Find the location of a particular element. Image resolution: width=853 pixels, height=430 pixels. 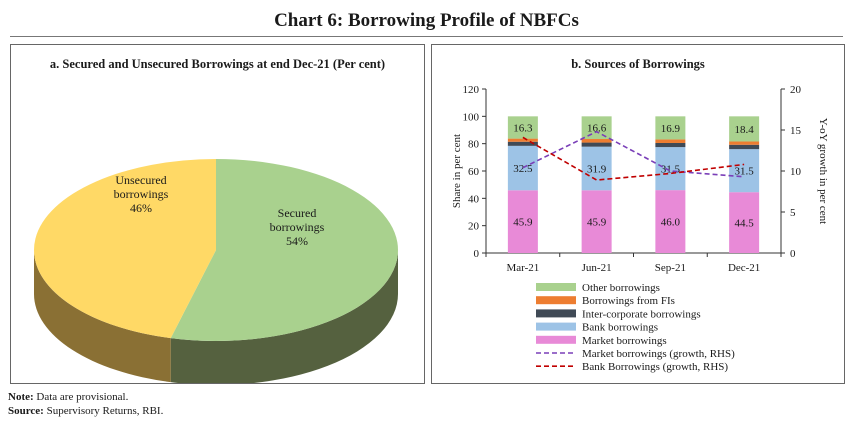

bar-data-label: 18.4 is located at coordinates (745, 130).